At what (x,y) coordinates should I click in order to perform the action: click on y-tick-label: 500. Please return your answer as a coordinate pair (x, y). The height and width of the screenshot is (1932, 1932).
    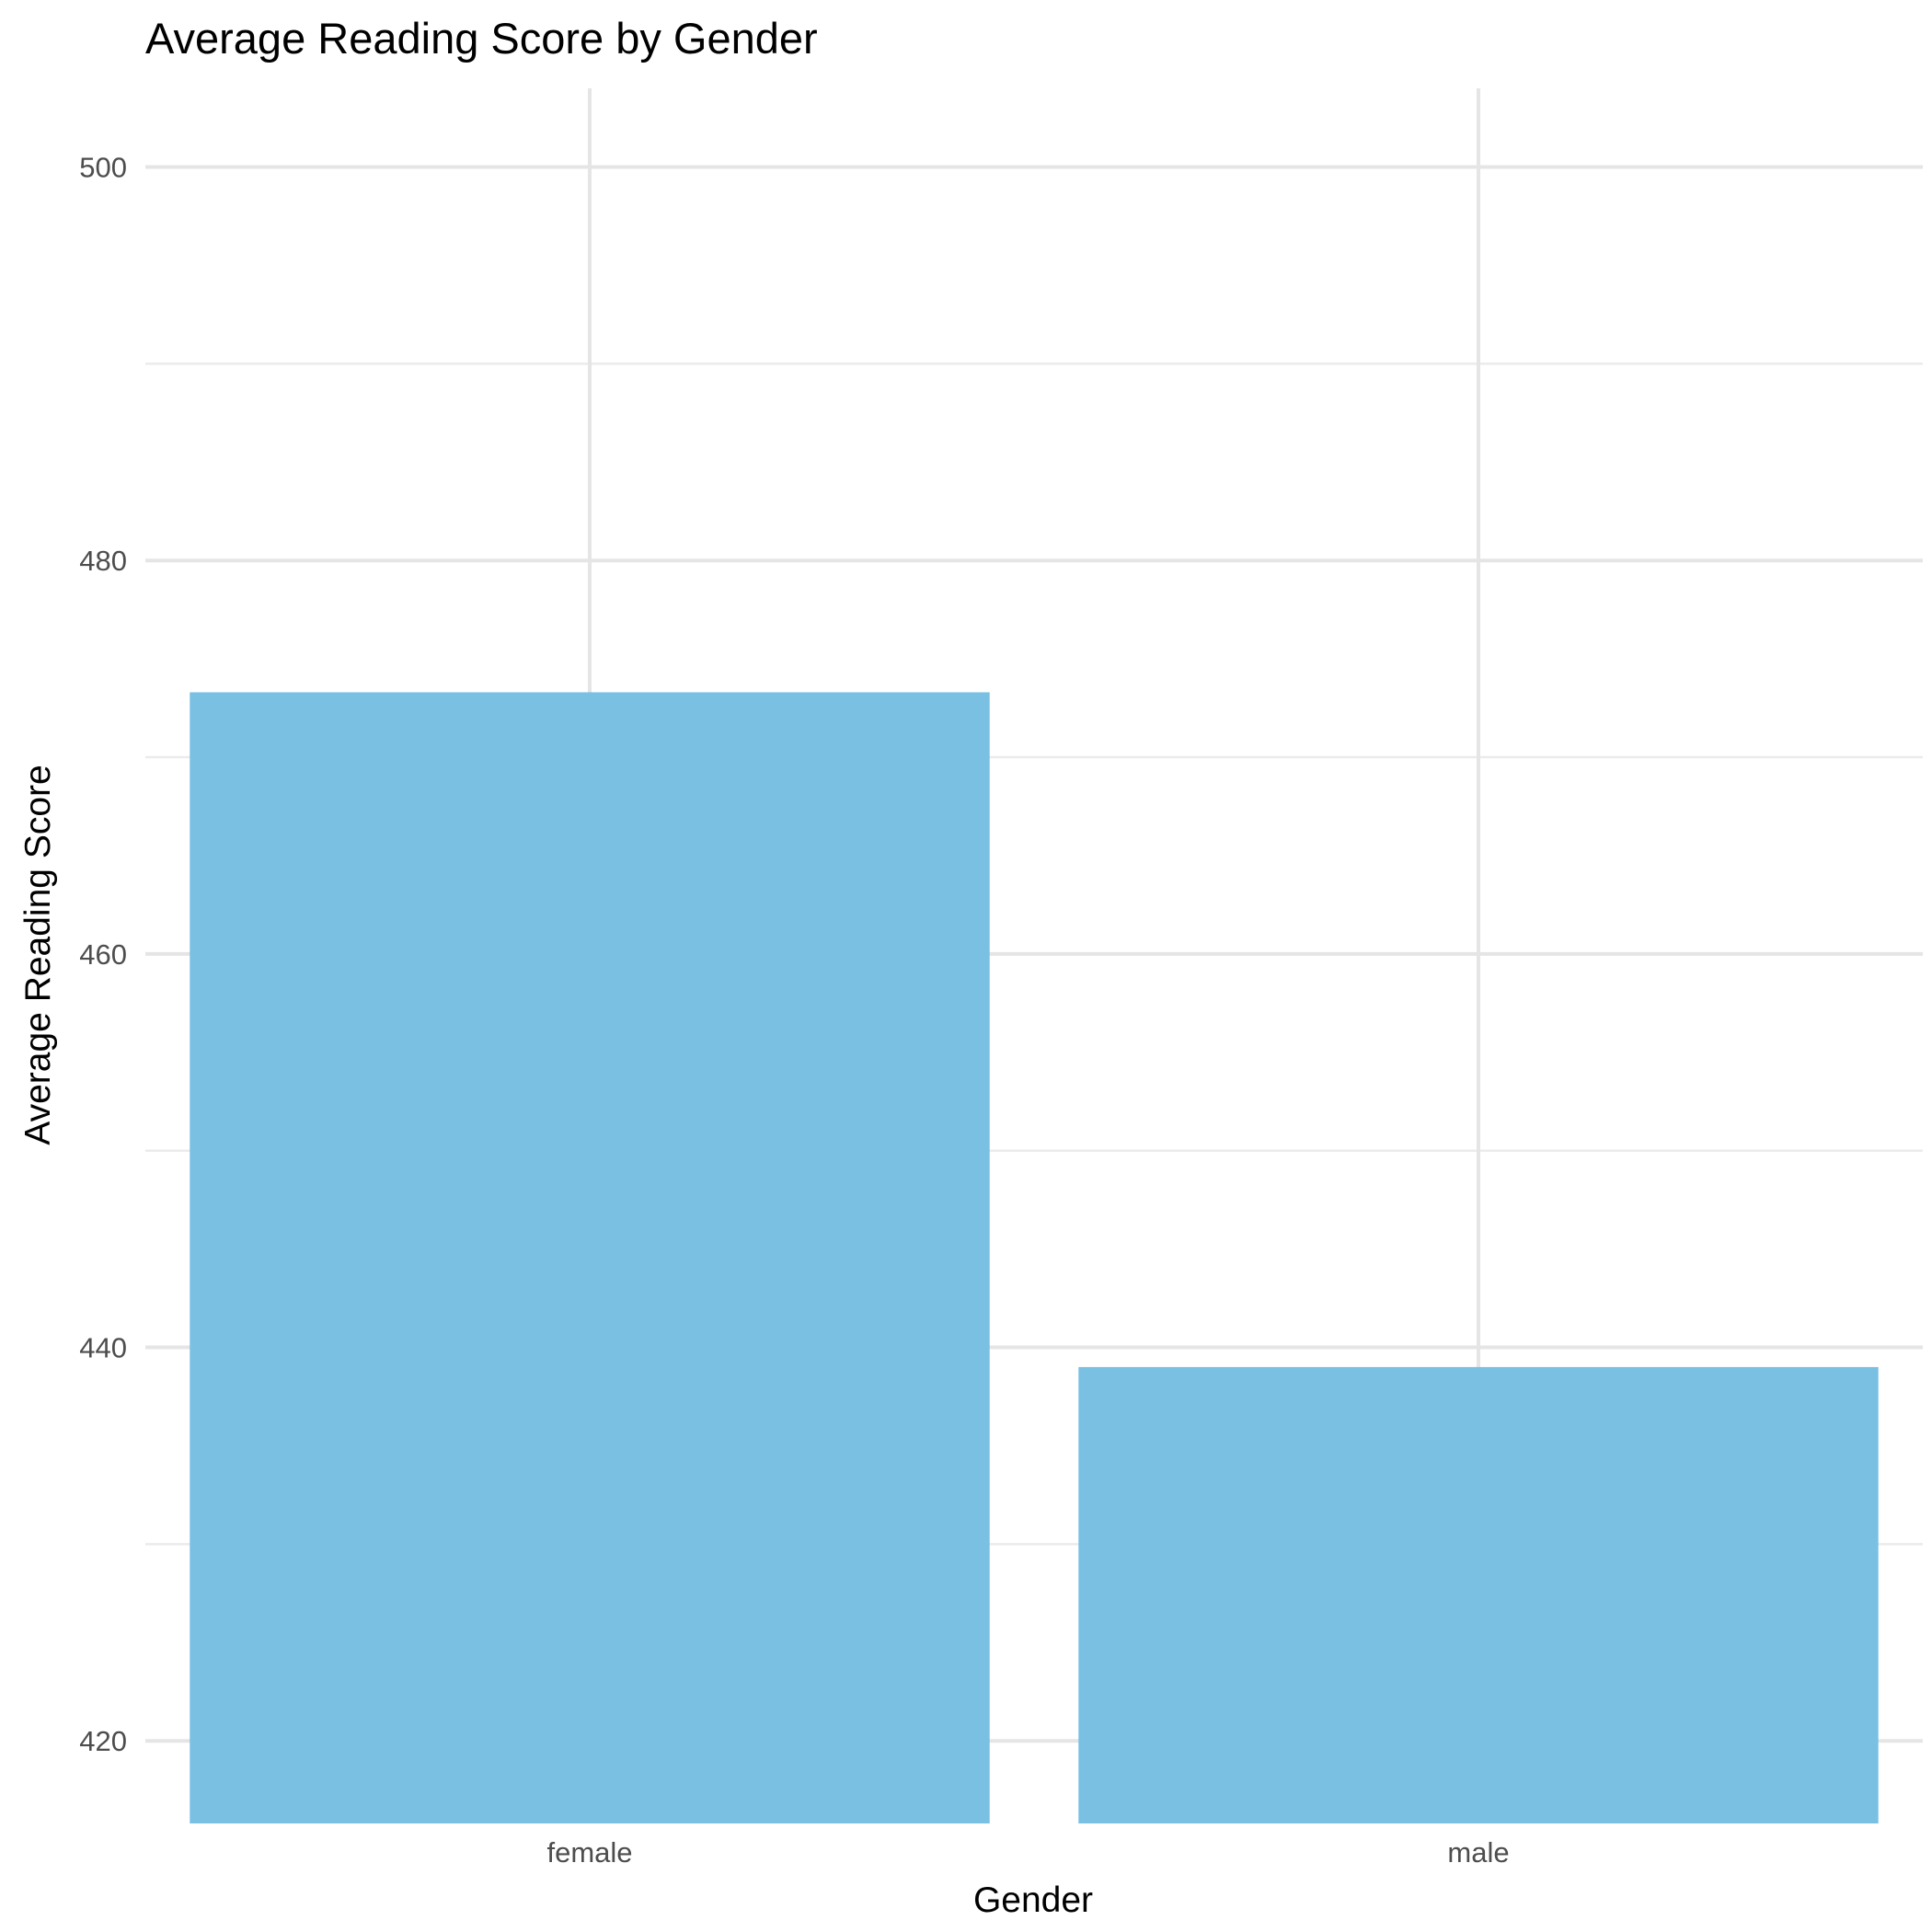
    Looking at the image, I should click on (103, 168).